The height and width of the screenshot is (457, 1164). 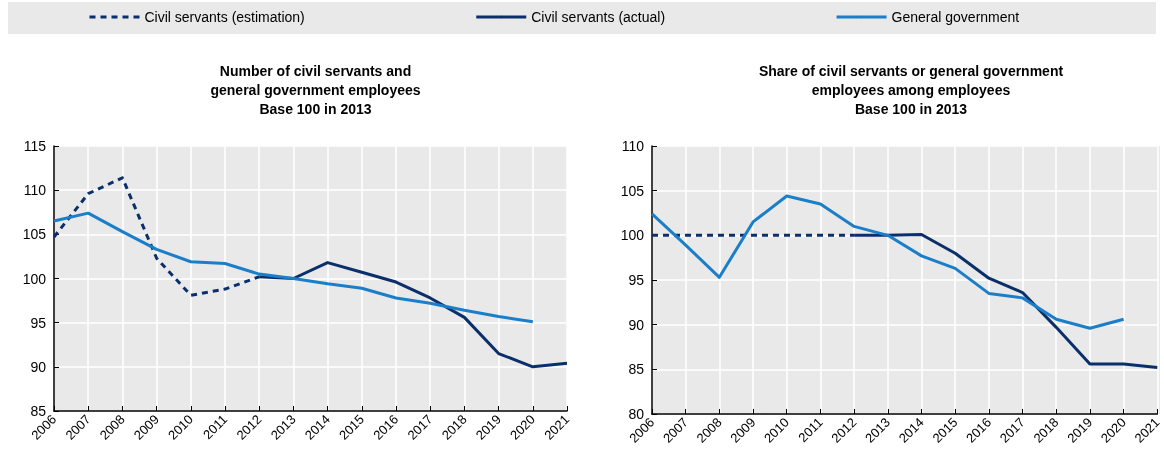 I want to click on y-tick-label: 80, so click(x=636, y=414).